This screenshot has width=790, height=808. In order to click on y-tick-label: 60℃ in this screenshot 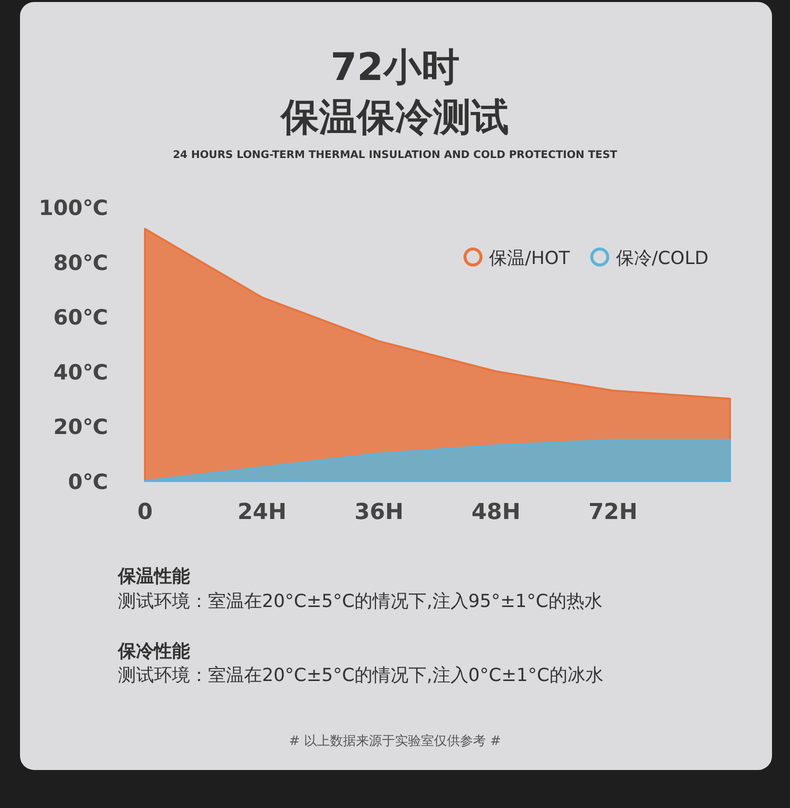, I will do `click(80, 318)`.